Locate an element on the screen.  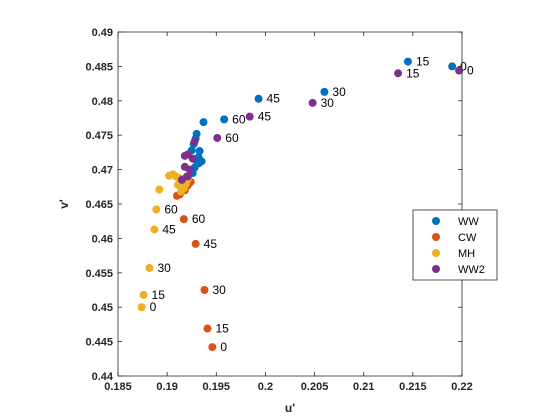
legend-entry: CW is located at coordinates (467, 238).